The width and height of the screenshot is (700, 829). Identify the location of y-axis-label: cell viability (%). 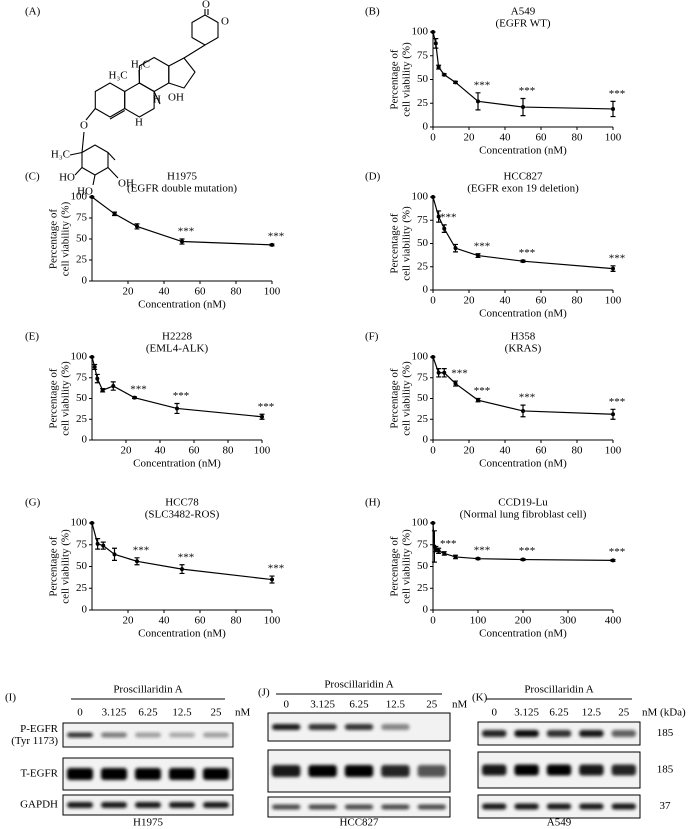
(66, 566).